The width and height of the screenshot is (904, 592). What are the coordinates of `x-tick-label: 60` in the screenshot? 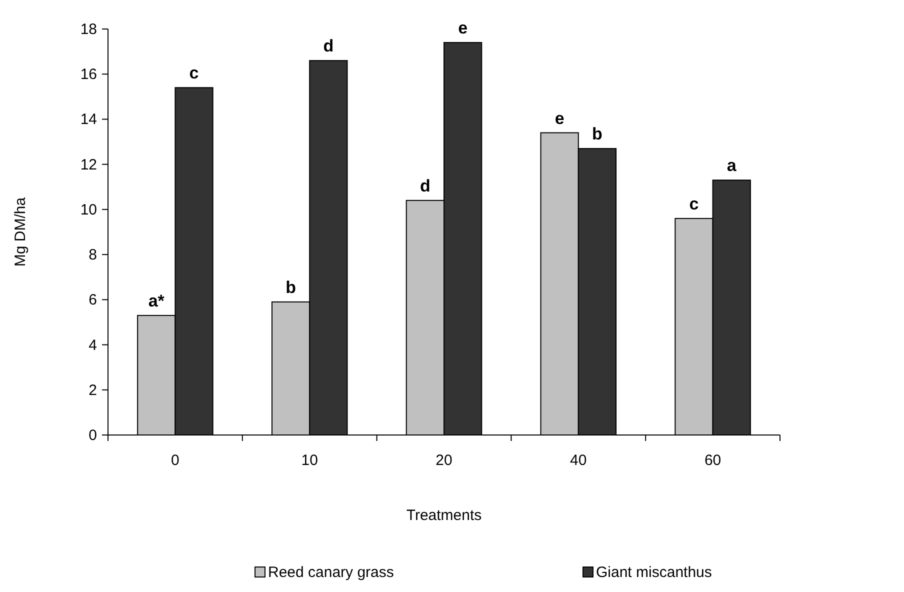 It's located at (713, 460).